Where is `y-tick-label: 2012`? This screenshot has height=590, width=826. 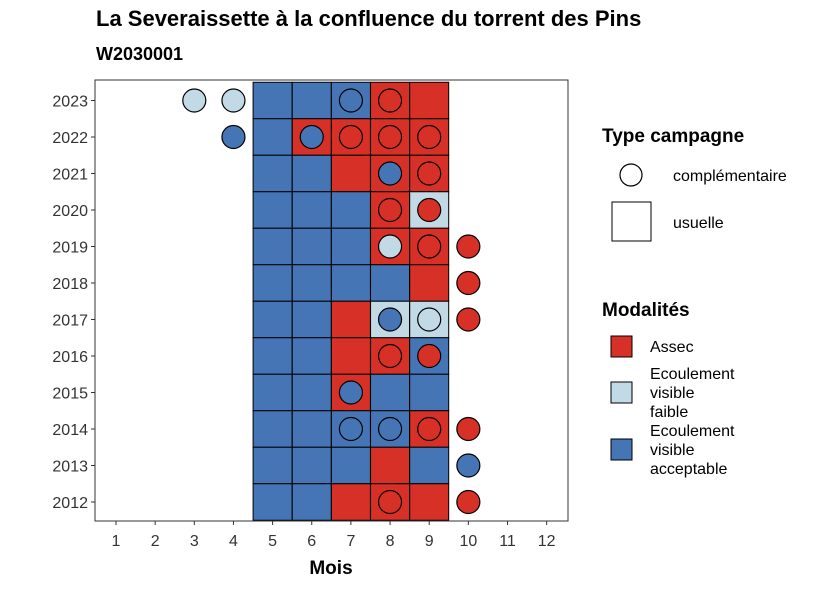
y-tick-label: 2012 is located at coordinates (70, 503).